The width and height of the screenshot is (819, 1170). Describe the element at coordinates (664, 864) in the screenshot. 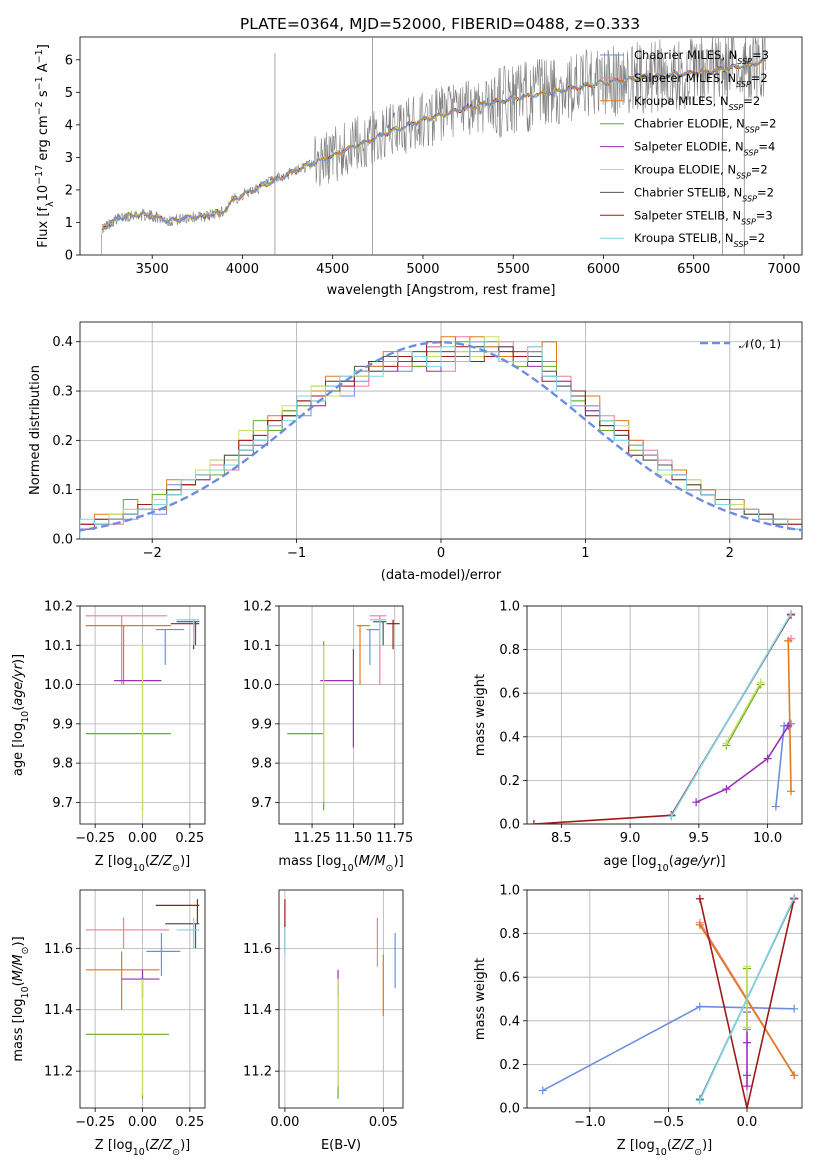

I see `xlabel-massweight-vs-age: age [log10(age/yr)]` at that location.